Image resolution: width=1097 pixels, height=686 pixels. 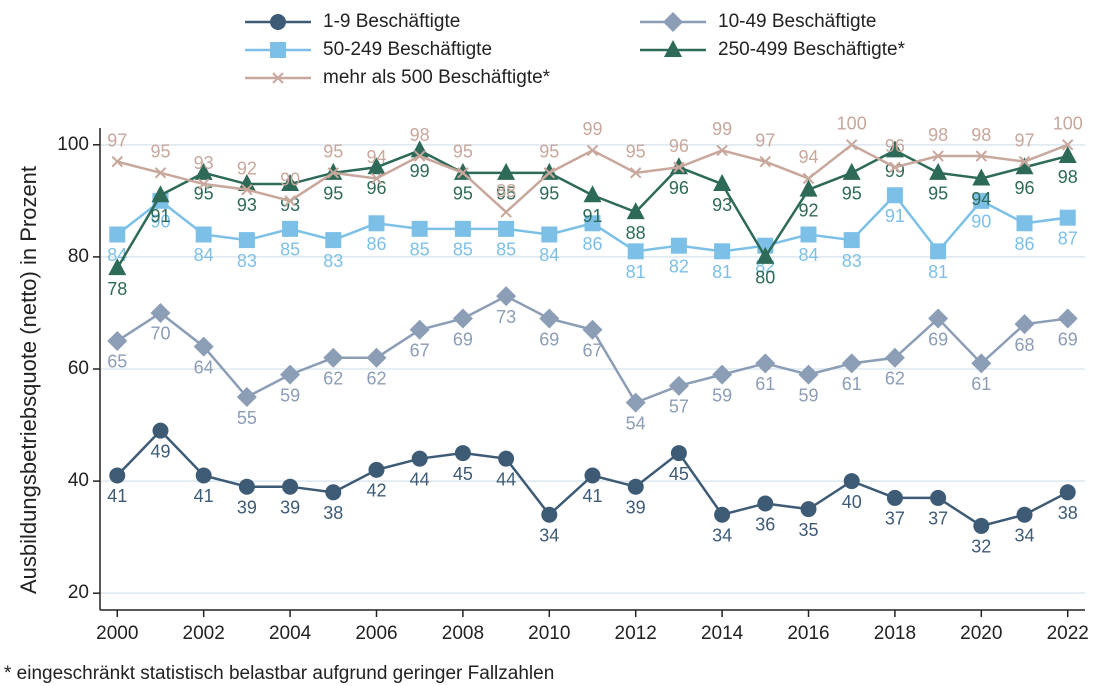 What do you see at coordinates (1068, 124) in the screenshot?
I see `data-label: 100` at bounding box center [1068, 124].